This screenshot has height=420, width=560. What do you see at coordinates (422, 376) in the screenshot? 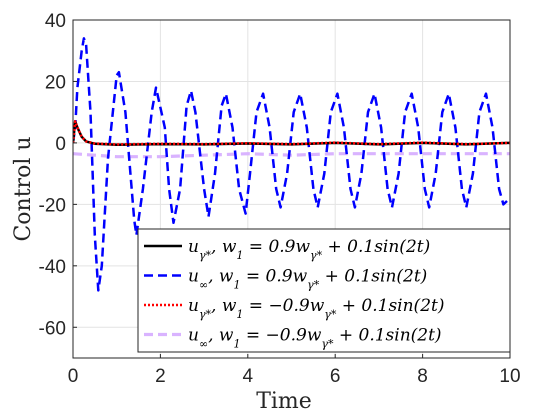
I see `x-tick-label: 8` at bounding box center [422, 376].